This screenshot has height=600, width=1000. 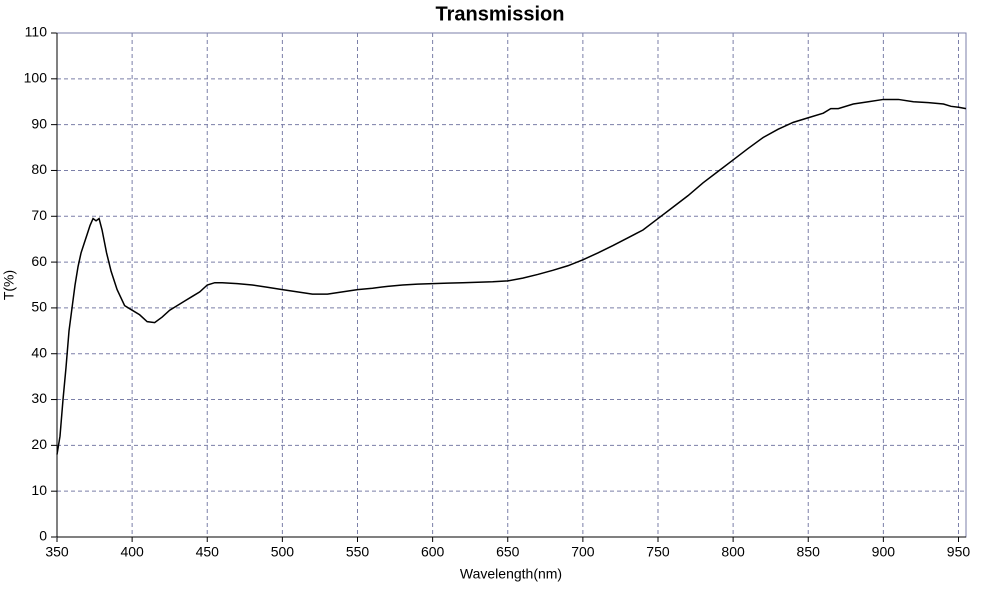 What do you see at coordinates (283, 552) in the screenshot?
I see `x-tick-label: 500` at bounding box center [283, 552].